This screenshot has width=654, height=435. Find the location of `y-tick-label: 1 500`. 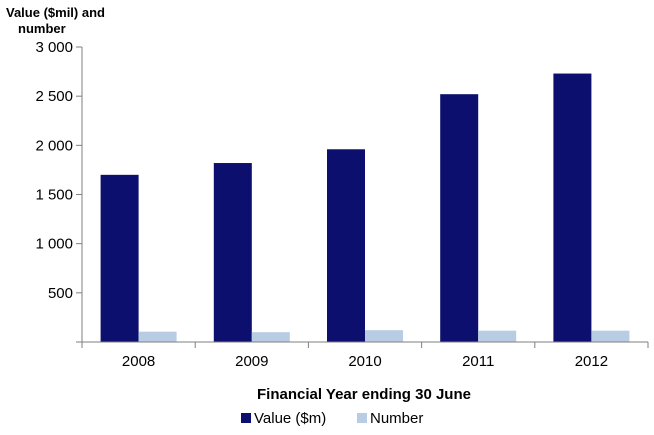

y-tick-label: 1 500 is located at coordinates (54, 195).